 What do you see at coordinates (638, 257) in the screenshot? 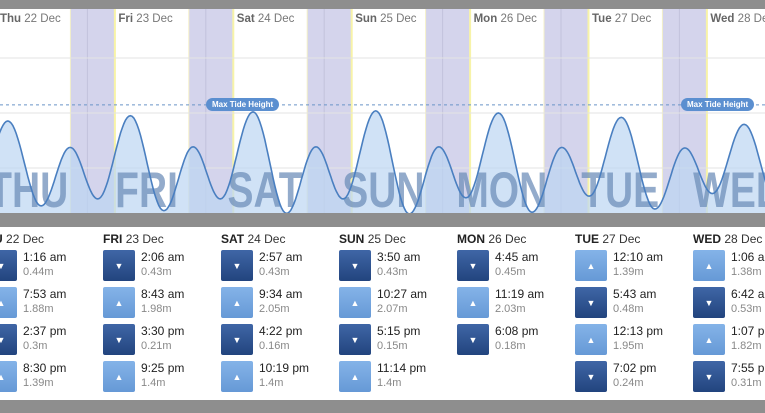
I see `tide-time: 12:10 am` at bounding box center [638, 257].